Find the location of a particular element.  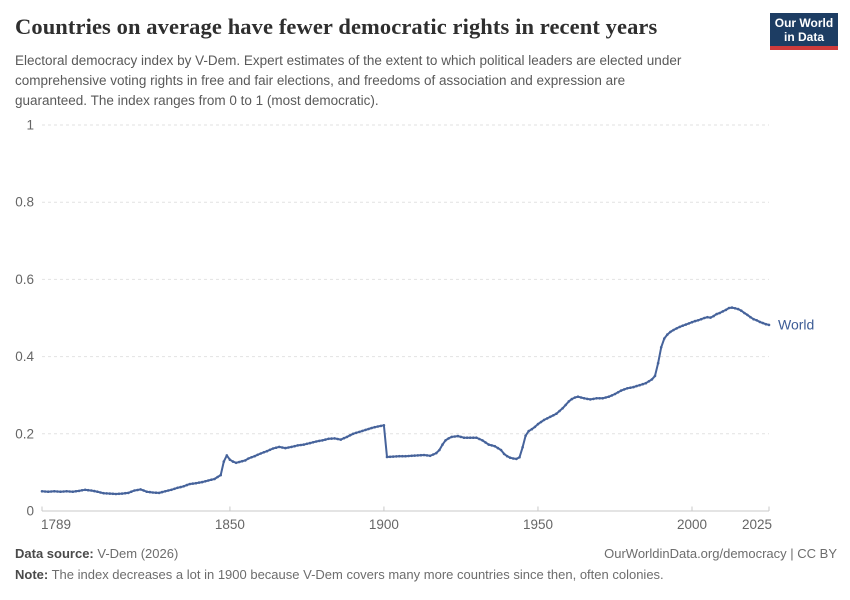

logo-text-line1: Our World is located at coordinates (804, 23).